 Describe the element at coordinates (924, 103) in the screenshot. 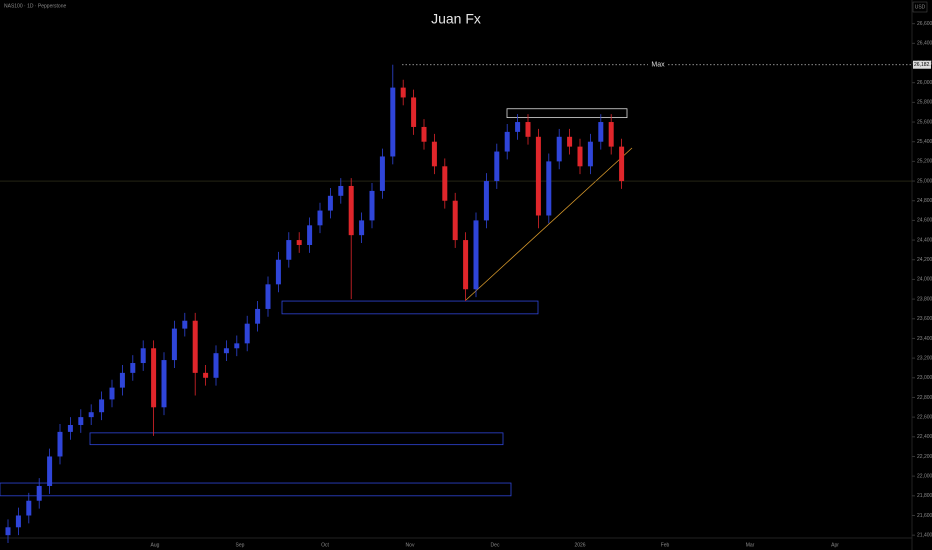

I see `y-tick-label: 25,800.0` at that location.